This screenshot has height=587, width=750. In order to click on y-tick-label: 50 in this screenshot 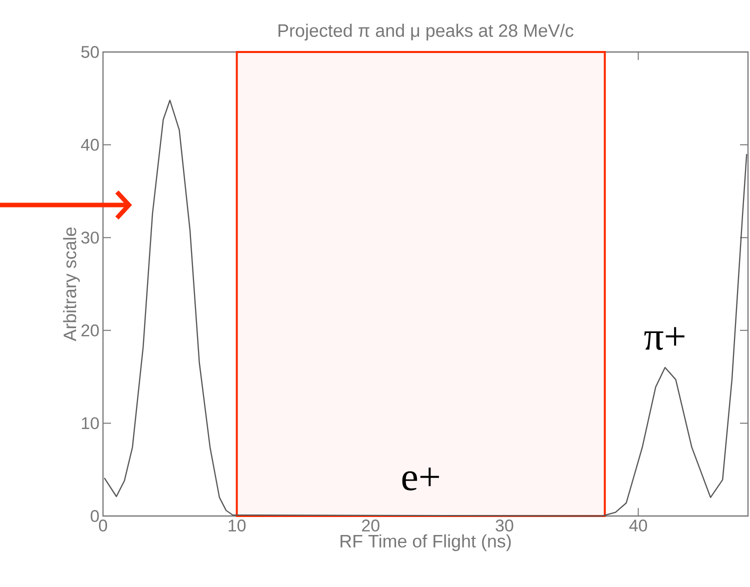, I will do `click(90, 52)`.